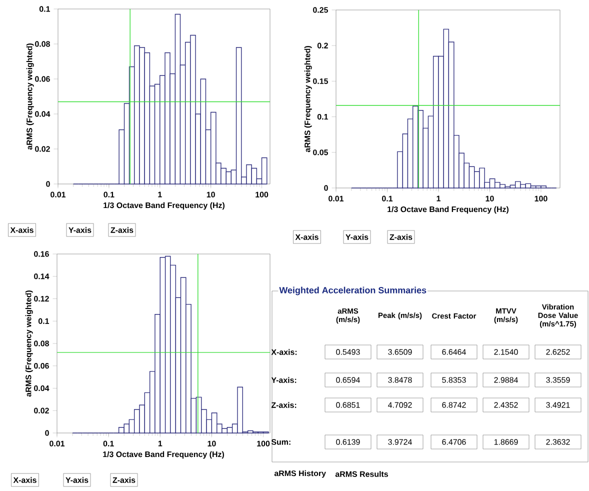 This screenshot has width=589, height=491. I want to click on text: Weighted Acceleration Summaries, so click(352, 291).